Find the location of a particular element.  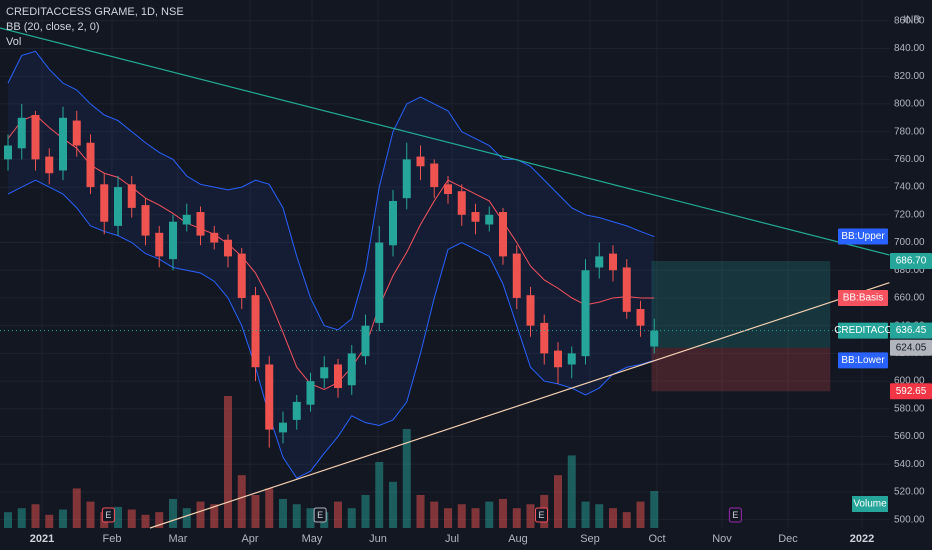

price-tag: 686.70 is located at coordinates (911, 261).